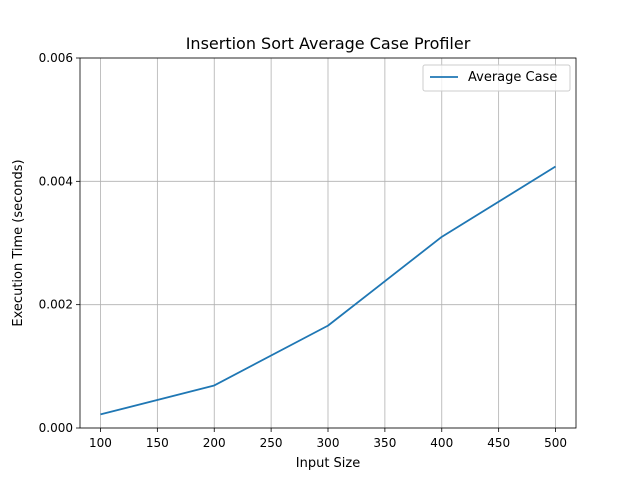 The image size is (640, 480). I want to click on y-tick-label: 0.006, so click(56, 58).